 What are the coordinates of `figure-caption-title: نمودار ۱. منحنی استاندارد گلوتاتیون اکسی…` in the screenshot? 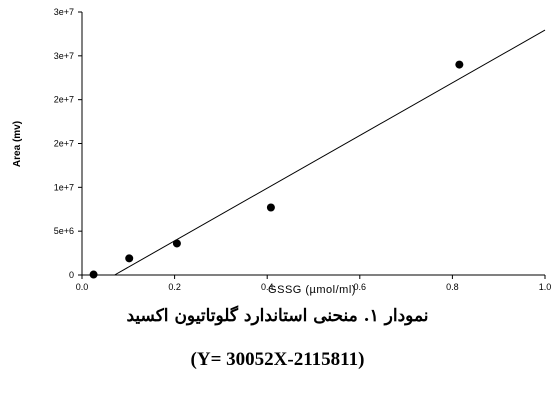 It's located at (277, 316).